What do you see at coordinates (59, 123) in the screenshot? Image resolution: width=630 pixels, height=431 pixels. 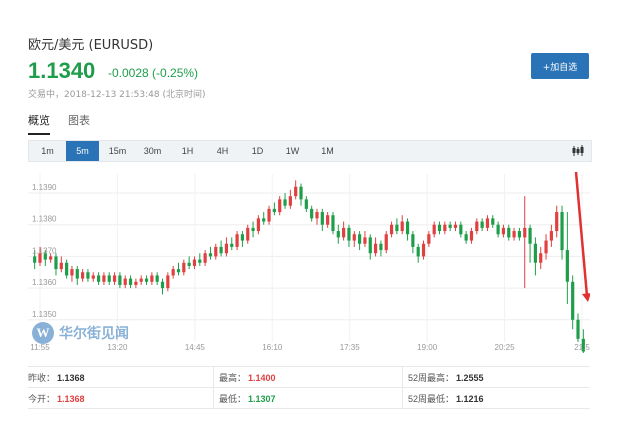 I see `view-tabs: 概览 图表` at bounding box center [59, 123].